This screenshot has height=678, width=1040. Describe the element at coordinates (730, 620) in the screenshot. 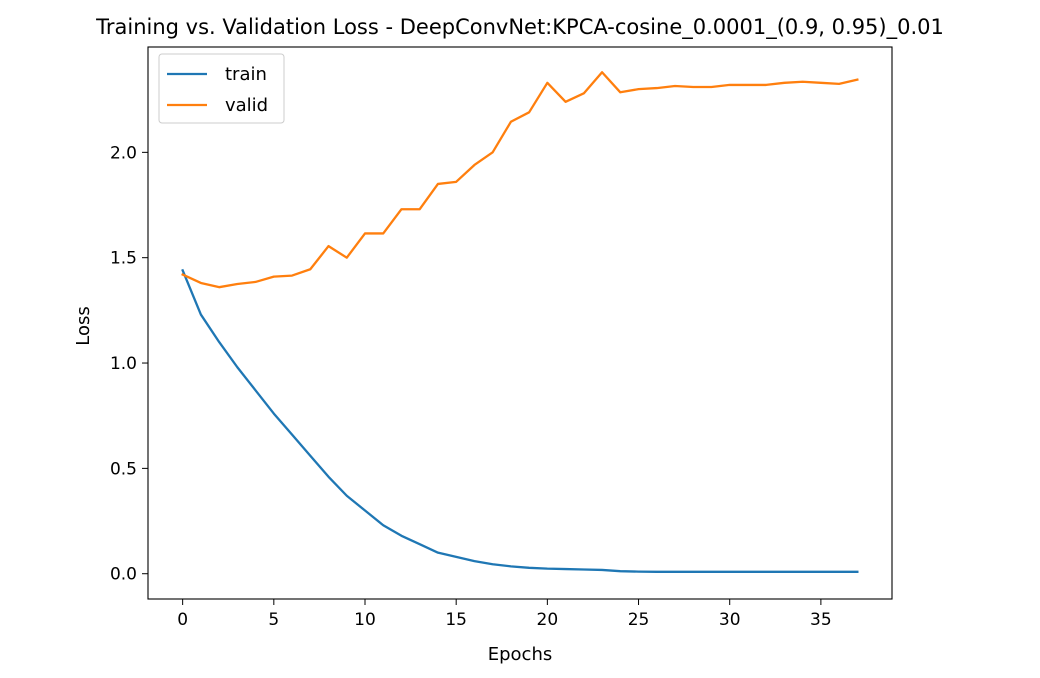

I see `x-tick-label: 30` at that location.